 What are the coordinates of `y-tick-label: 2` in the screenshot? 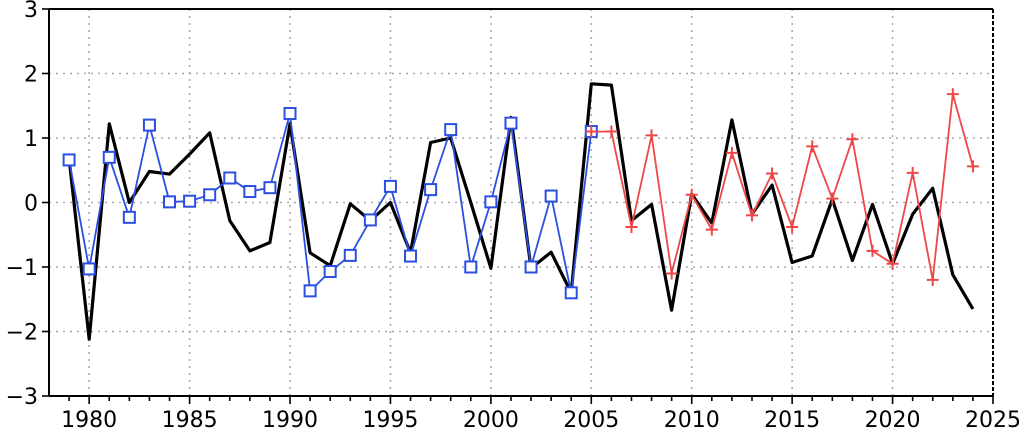 It's located at (31, 75).